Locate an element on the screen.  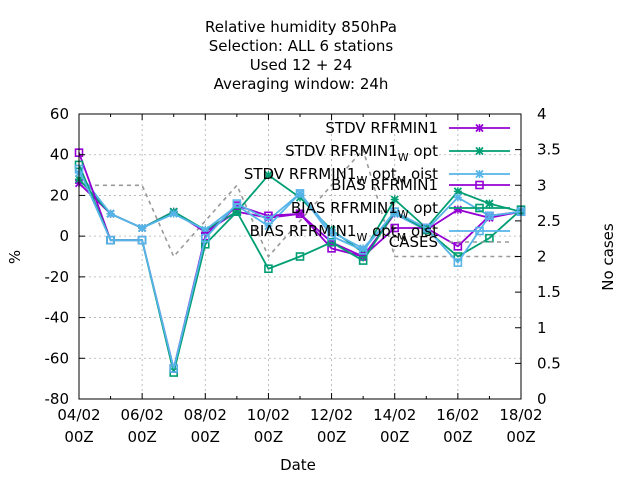
legend-label: STDV RFRMIN1W opt is located at coordinates (361, 153).